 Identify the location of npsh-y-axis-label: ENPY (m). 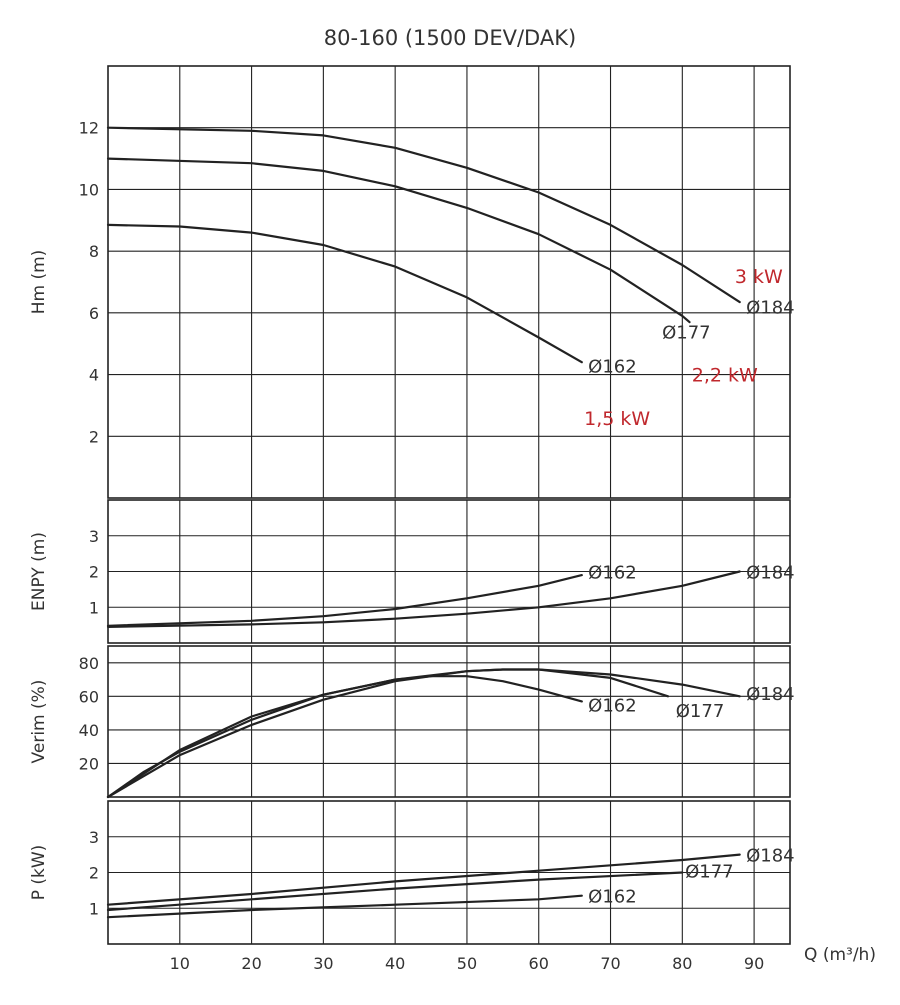
(39, 571).